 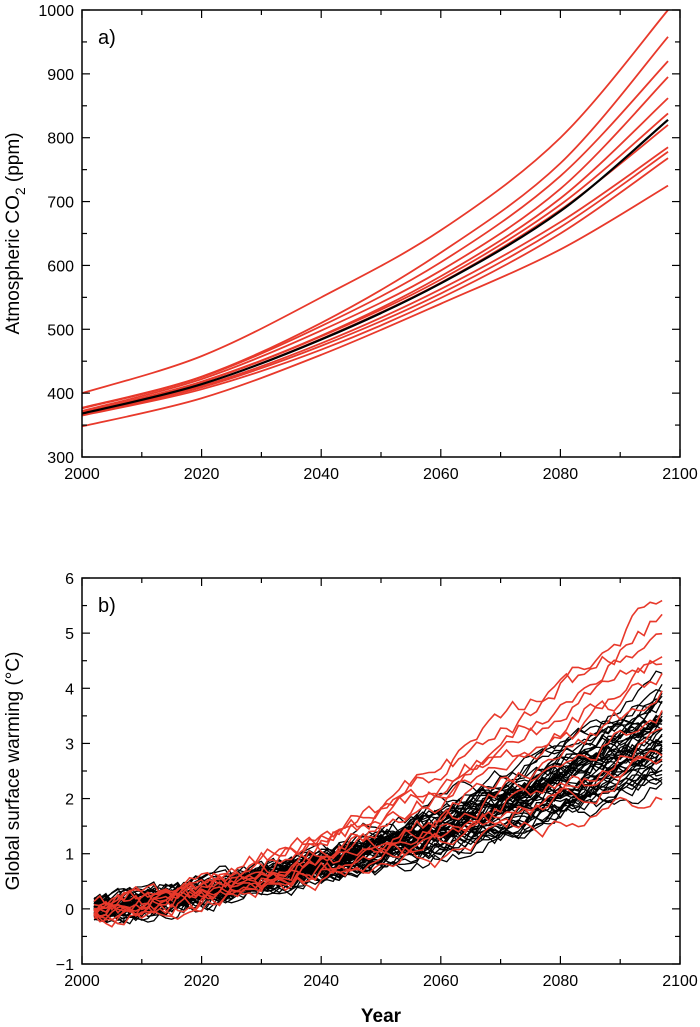 What do you see at coordinates (60, 203) in the screenshot?
I see `panel-a-ytick-label: 700` at bounding box center [60, 203].